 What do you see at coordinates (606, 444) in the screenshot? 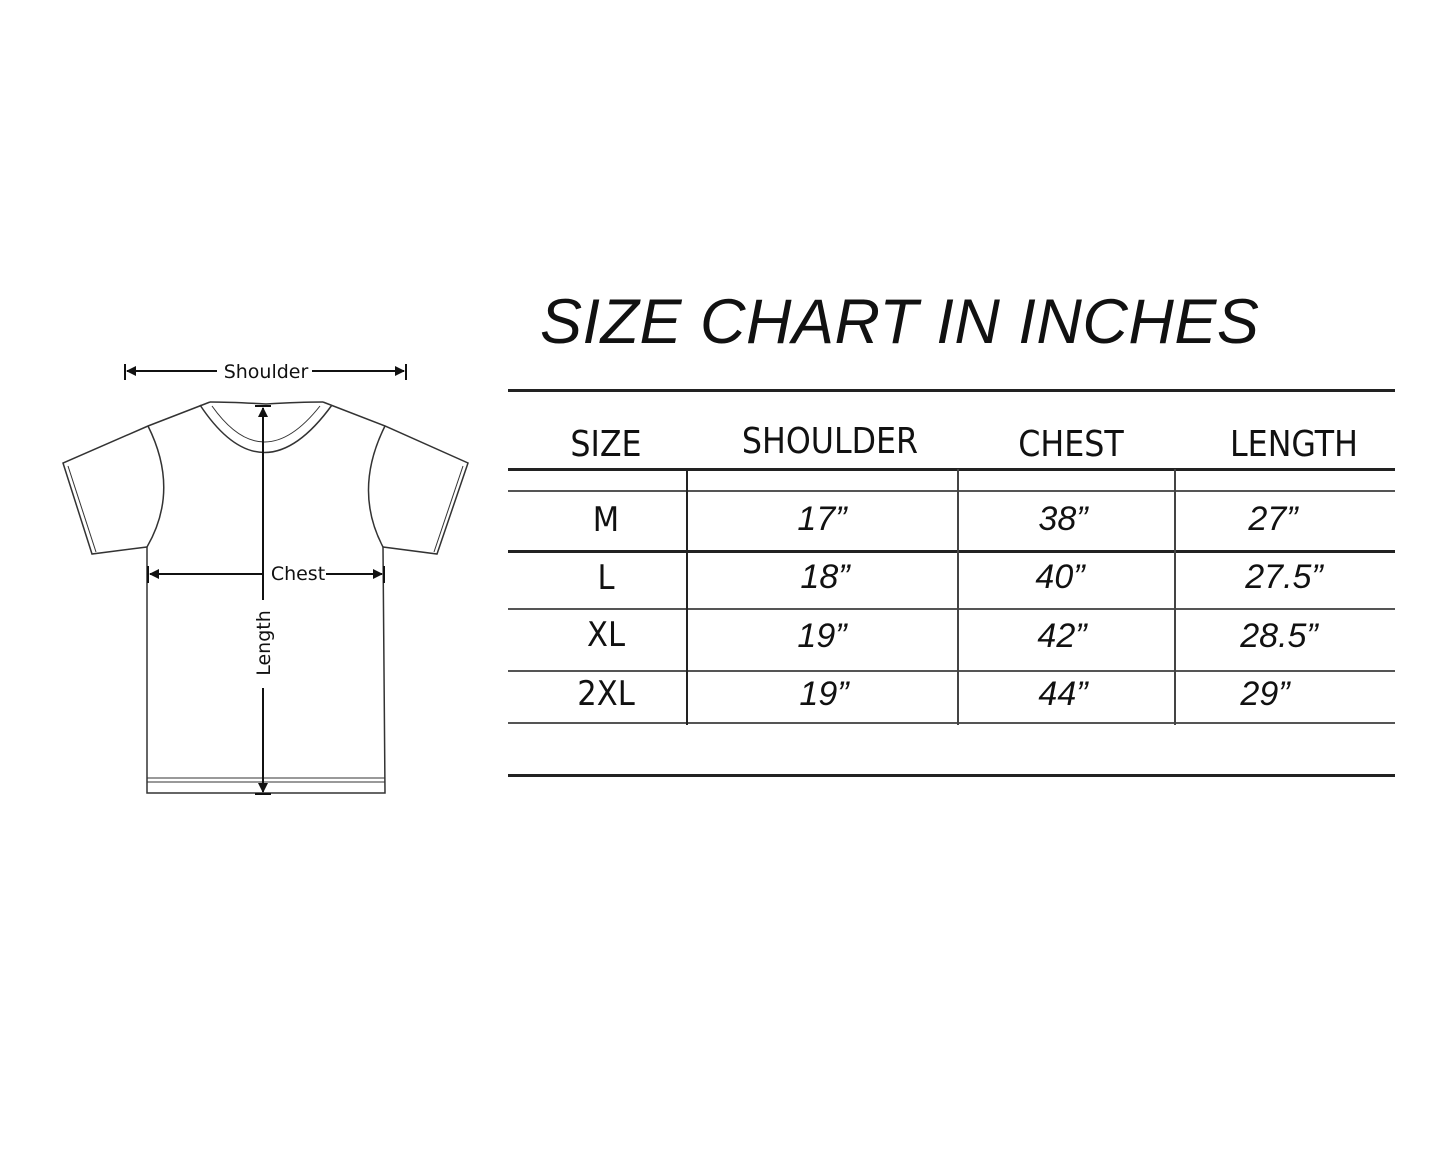
I see `header-size: SIZE` at bounding box center [606, 444].